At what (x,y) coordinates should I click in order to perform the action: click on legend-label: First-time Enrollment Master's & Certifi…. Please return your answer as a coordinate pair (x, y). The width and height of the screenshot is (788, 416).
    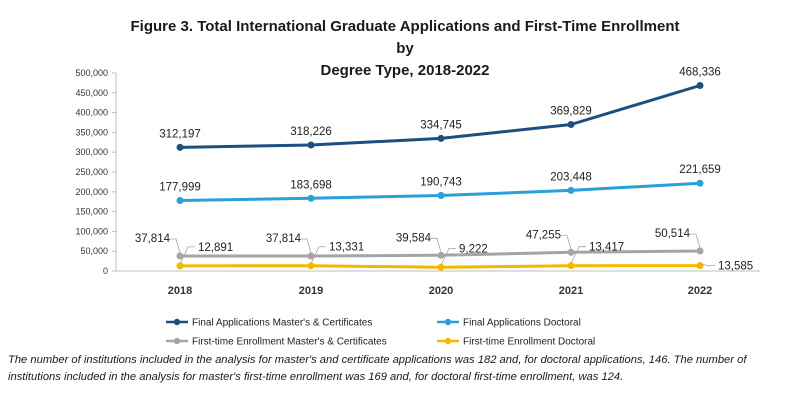
    Looking at the image, I should click on (289, 342).